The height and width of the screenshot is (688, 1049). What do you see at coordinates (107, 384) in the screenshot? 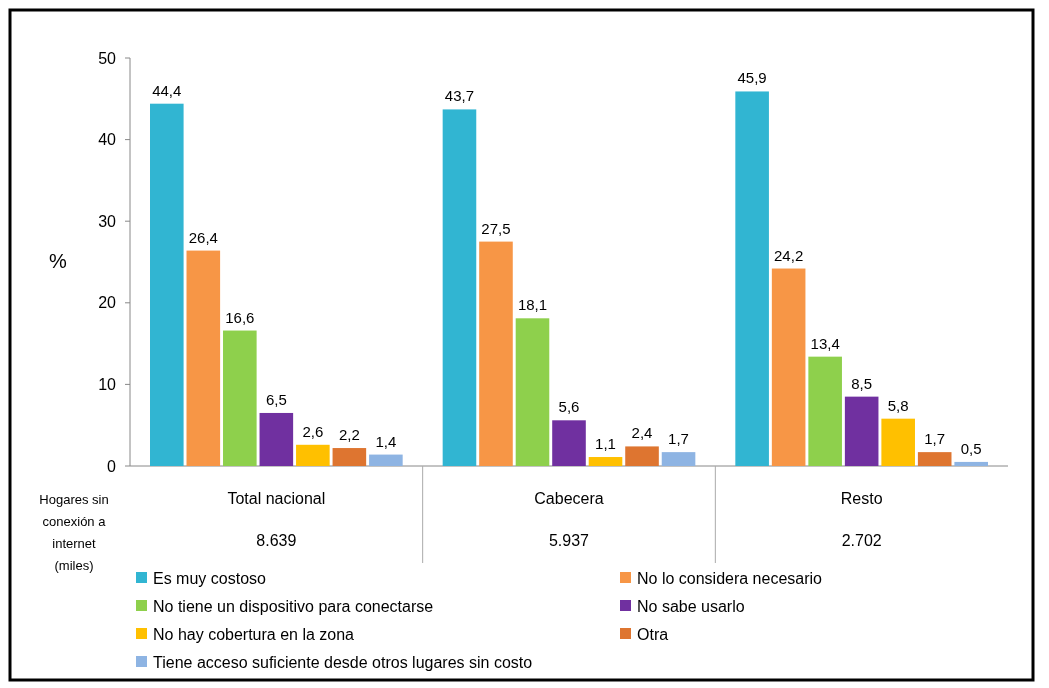
I see `y-tick-label: 10` at bounding box center [107, 384].